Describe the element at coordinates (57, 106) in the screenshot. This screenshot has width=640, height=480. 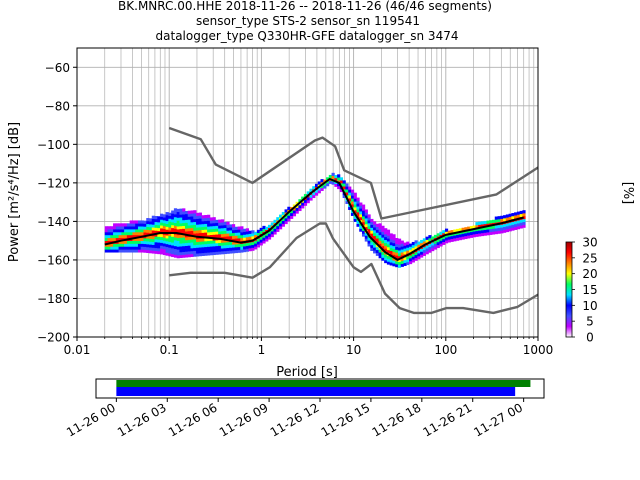
I see `y-tick-label: −80` at that location.